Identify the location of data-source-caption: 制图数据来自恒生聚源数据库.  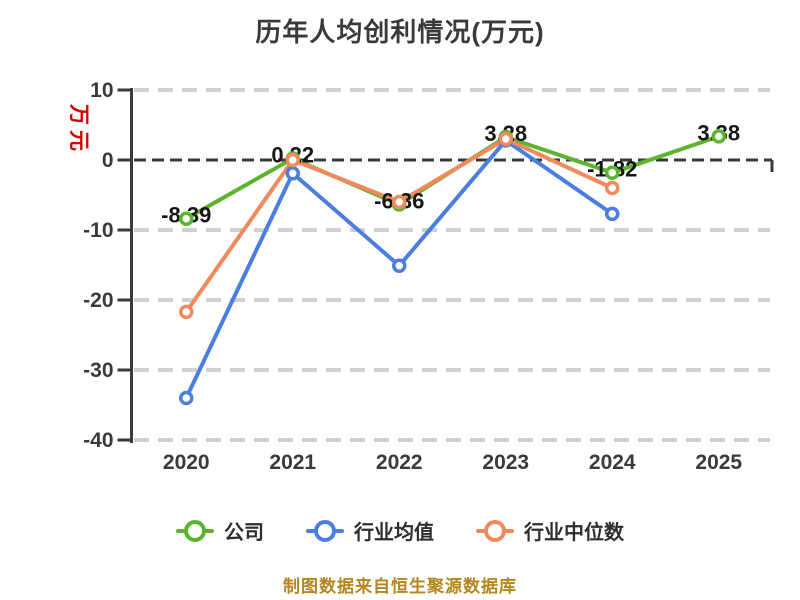
(400, 586).